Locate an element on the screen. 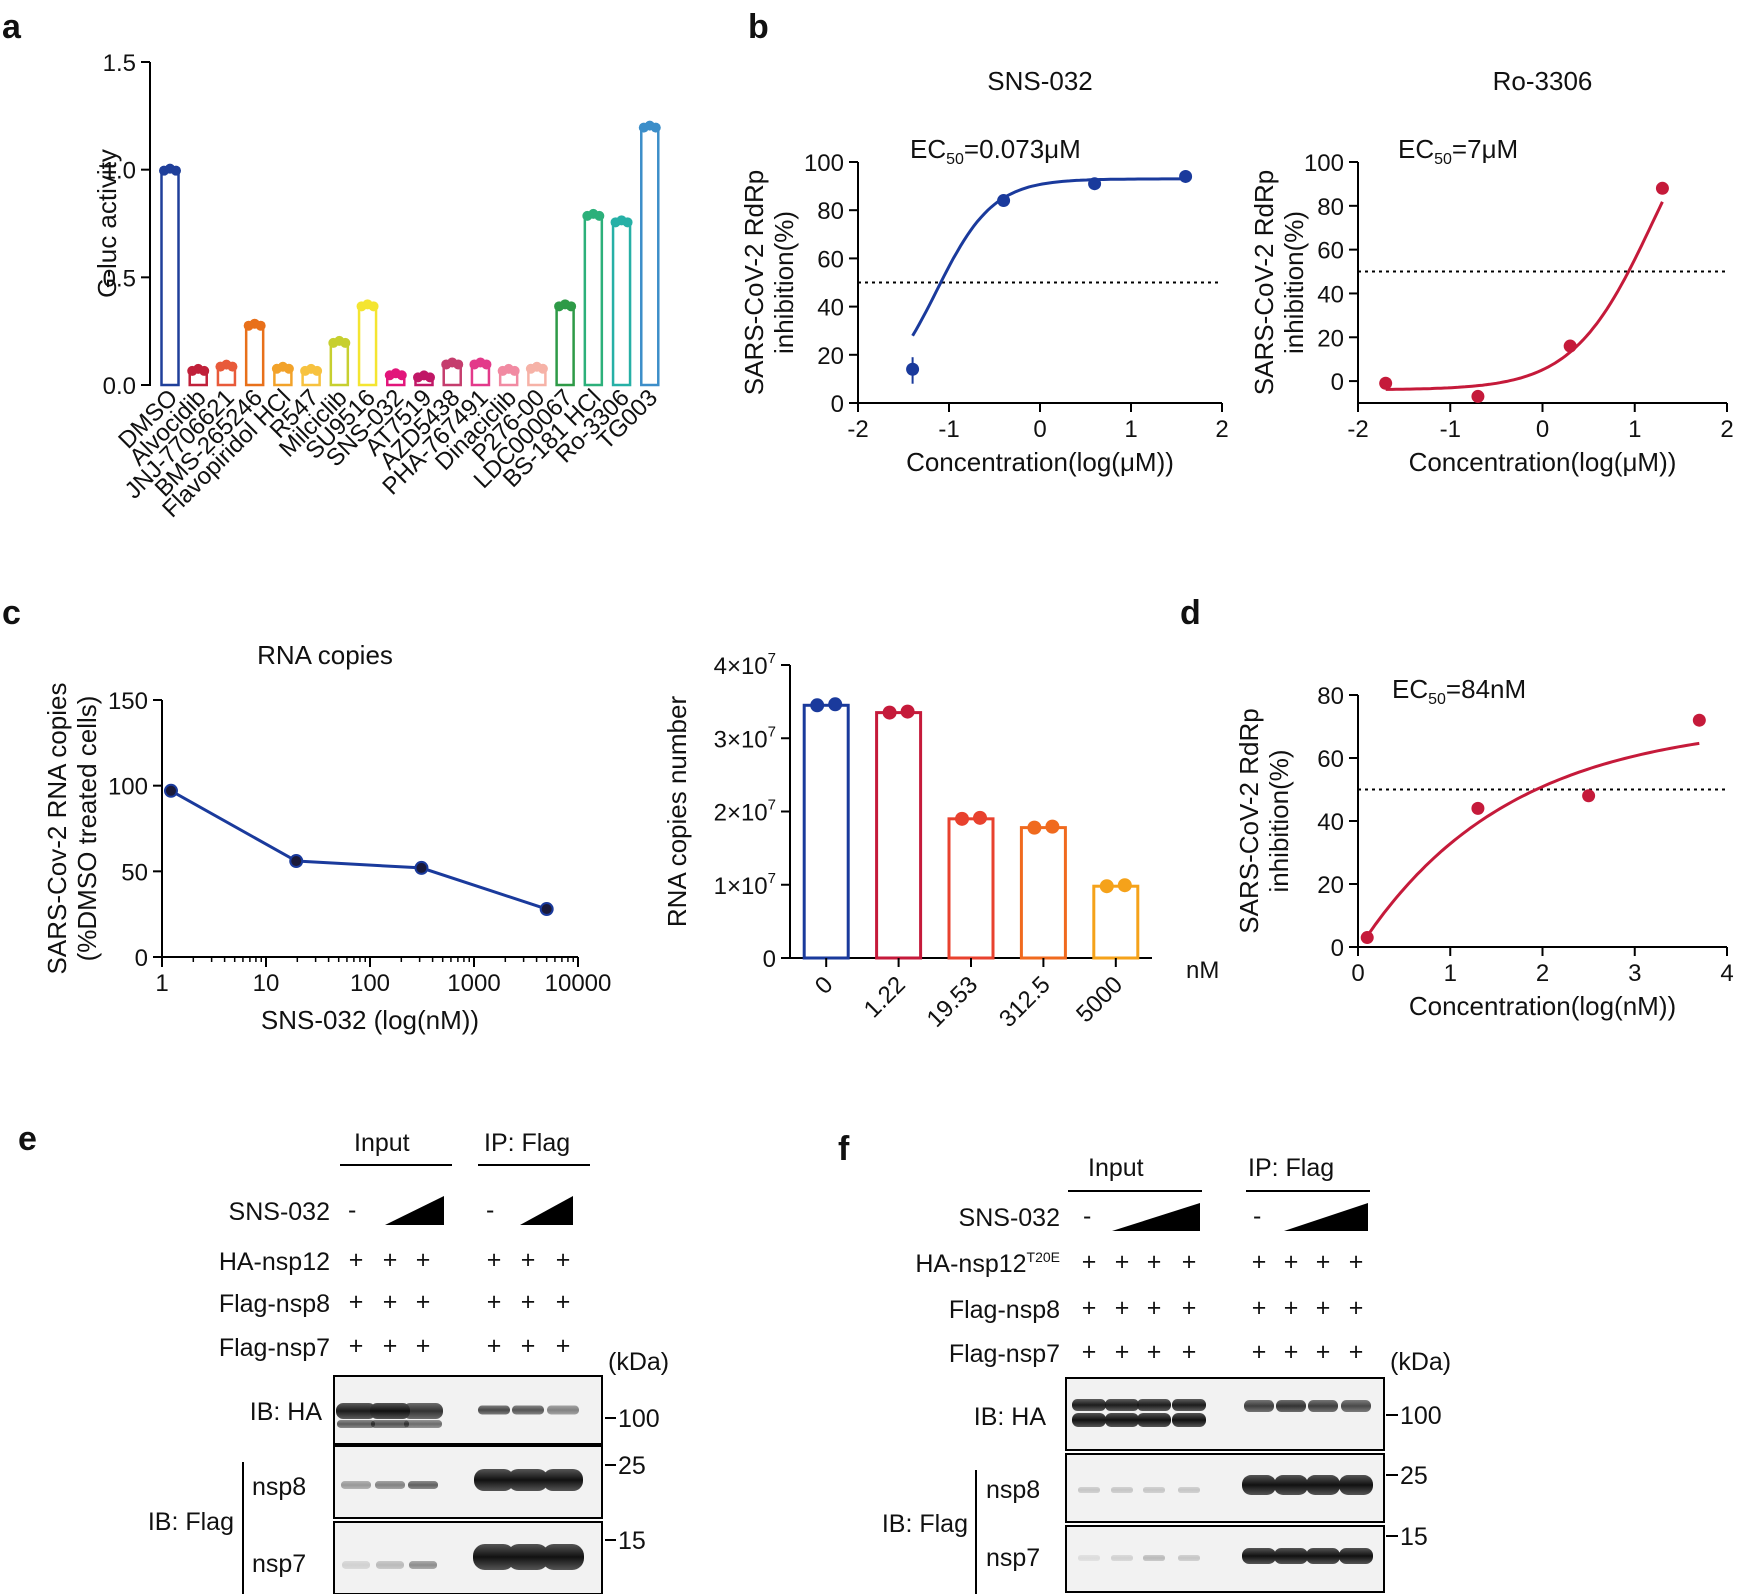 The height and width of the screenshot is (1594, 1745). c2-ytick-label: 0 is located at coordinates (769, 959).